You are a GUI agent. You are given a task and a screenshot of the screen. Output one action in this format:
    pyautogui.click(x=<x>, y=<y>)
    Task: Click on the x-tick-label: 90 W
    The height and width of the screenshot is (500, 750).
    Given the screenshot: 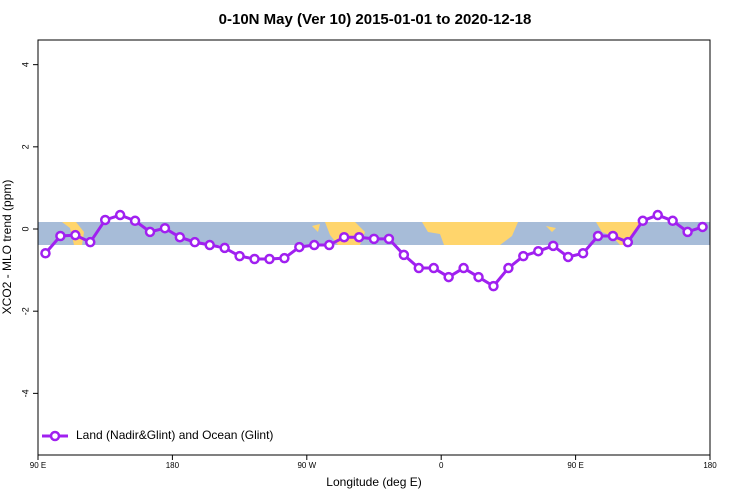 What is the action you would take?
    pyautogui.click(x=306, y=465)
    